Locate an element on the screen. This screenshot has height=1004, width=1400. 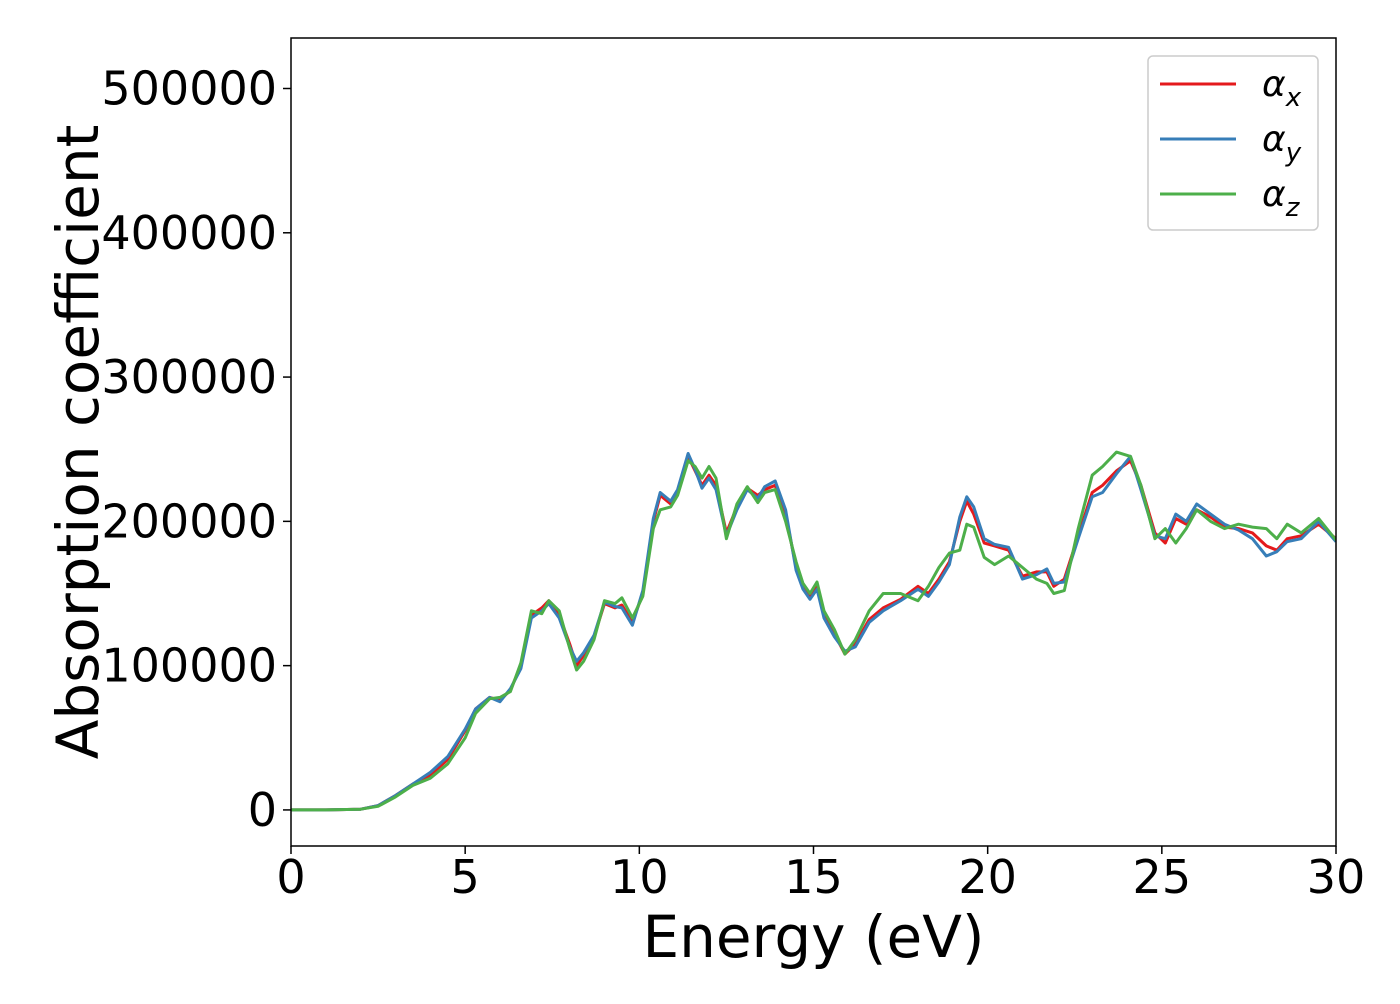
y-axis: 0 100000 200000 300000 400000 500000 is located at coordinates (196, 449).